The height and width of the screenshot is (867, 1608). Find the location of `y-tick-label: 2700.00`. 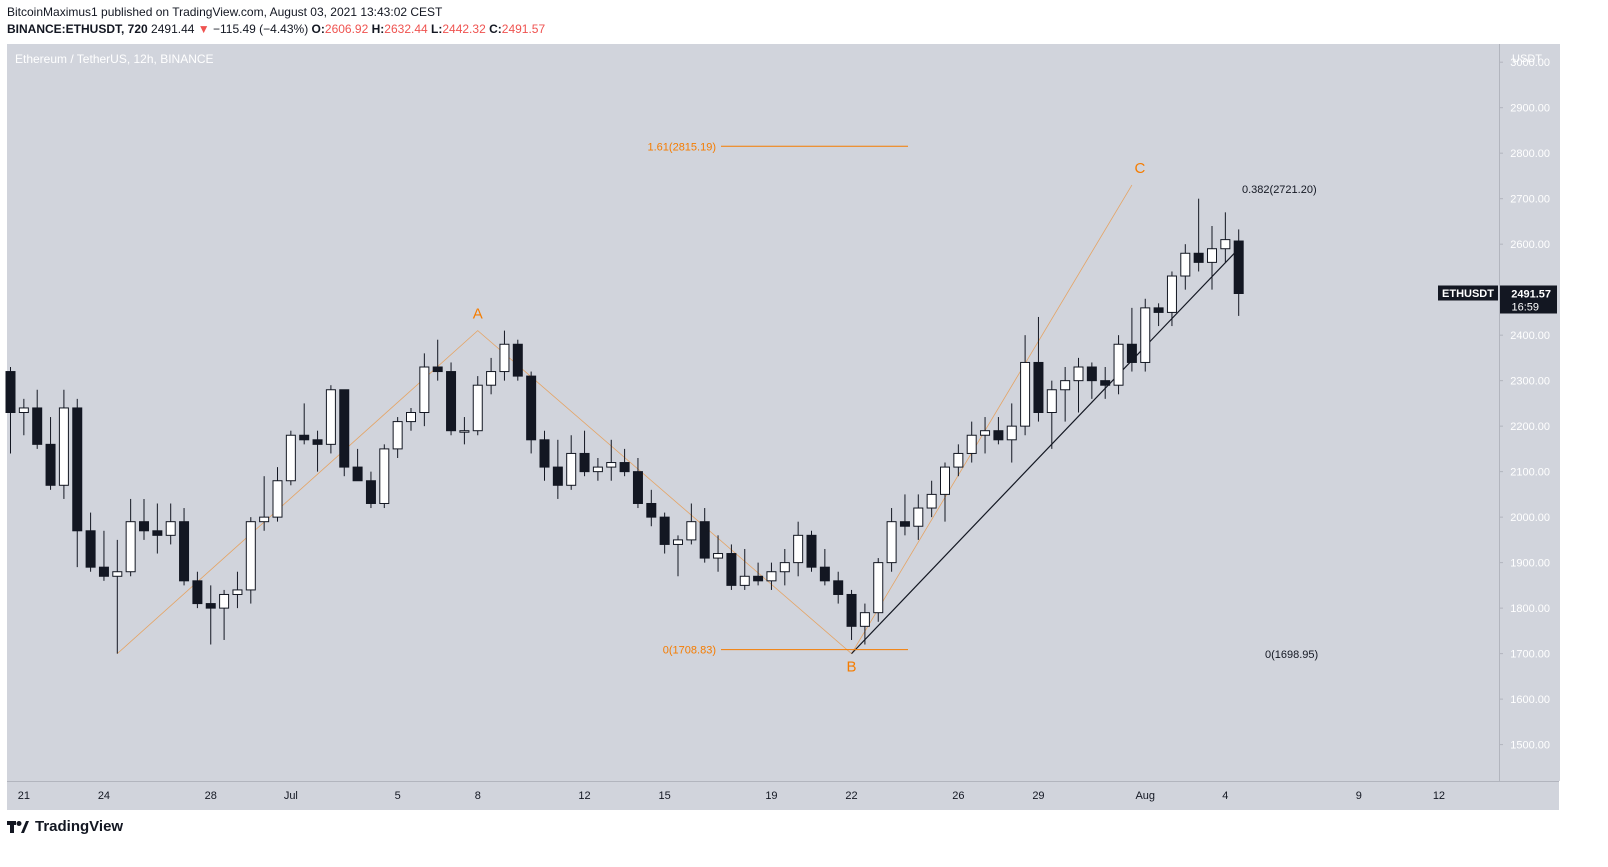

y-tick-label: 2700.00 is located at coordinates (1530, 200).